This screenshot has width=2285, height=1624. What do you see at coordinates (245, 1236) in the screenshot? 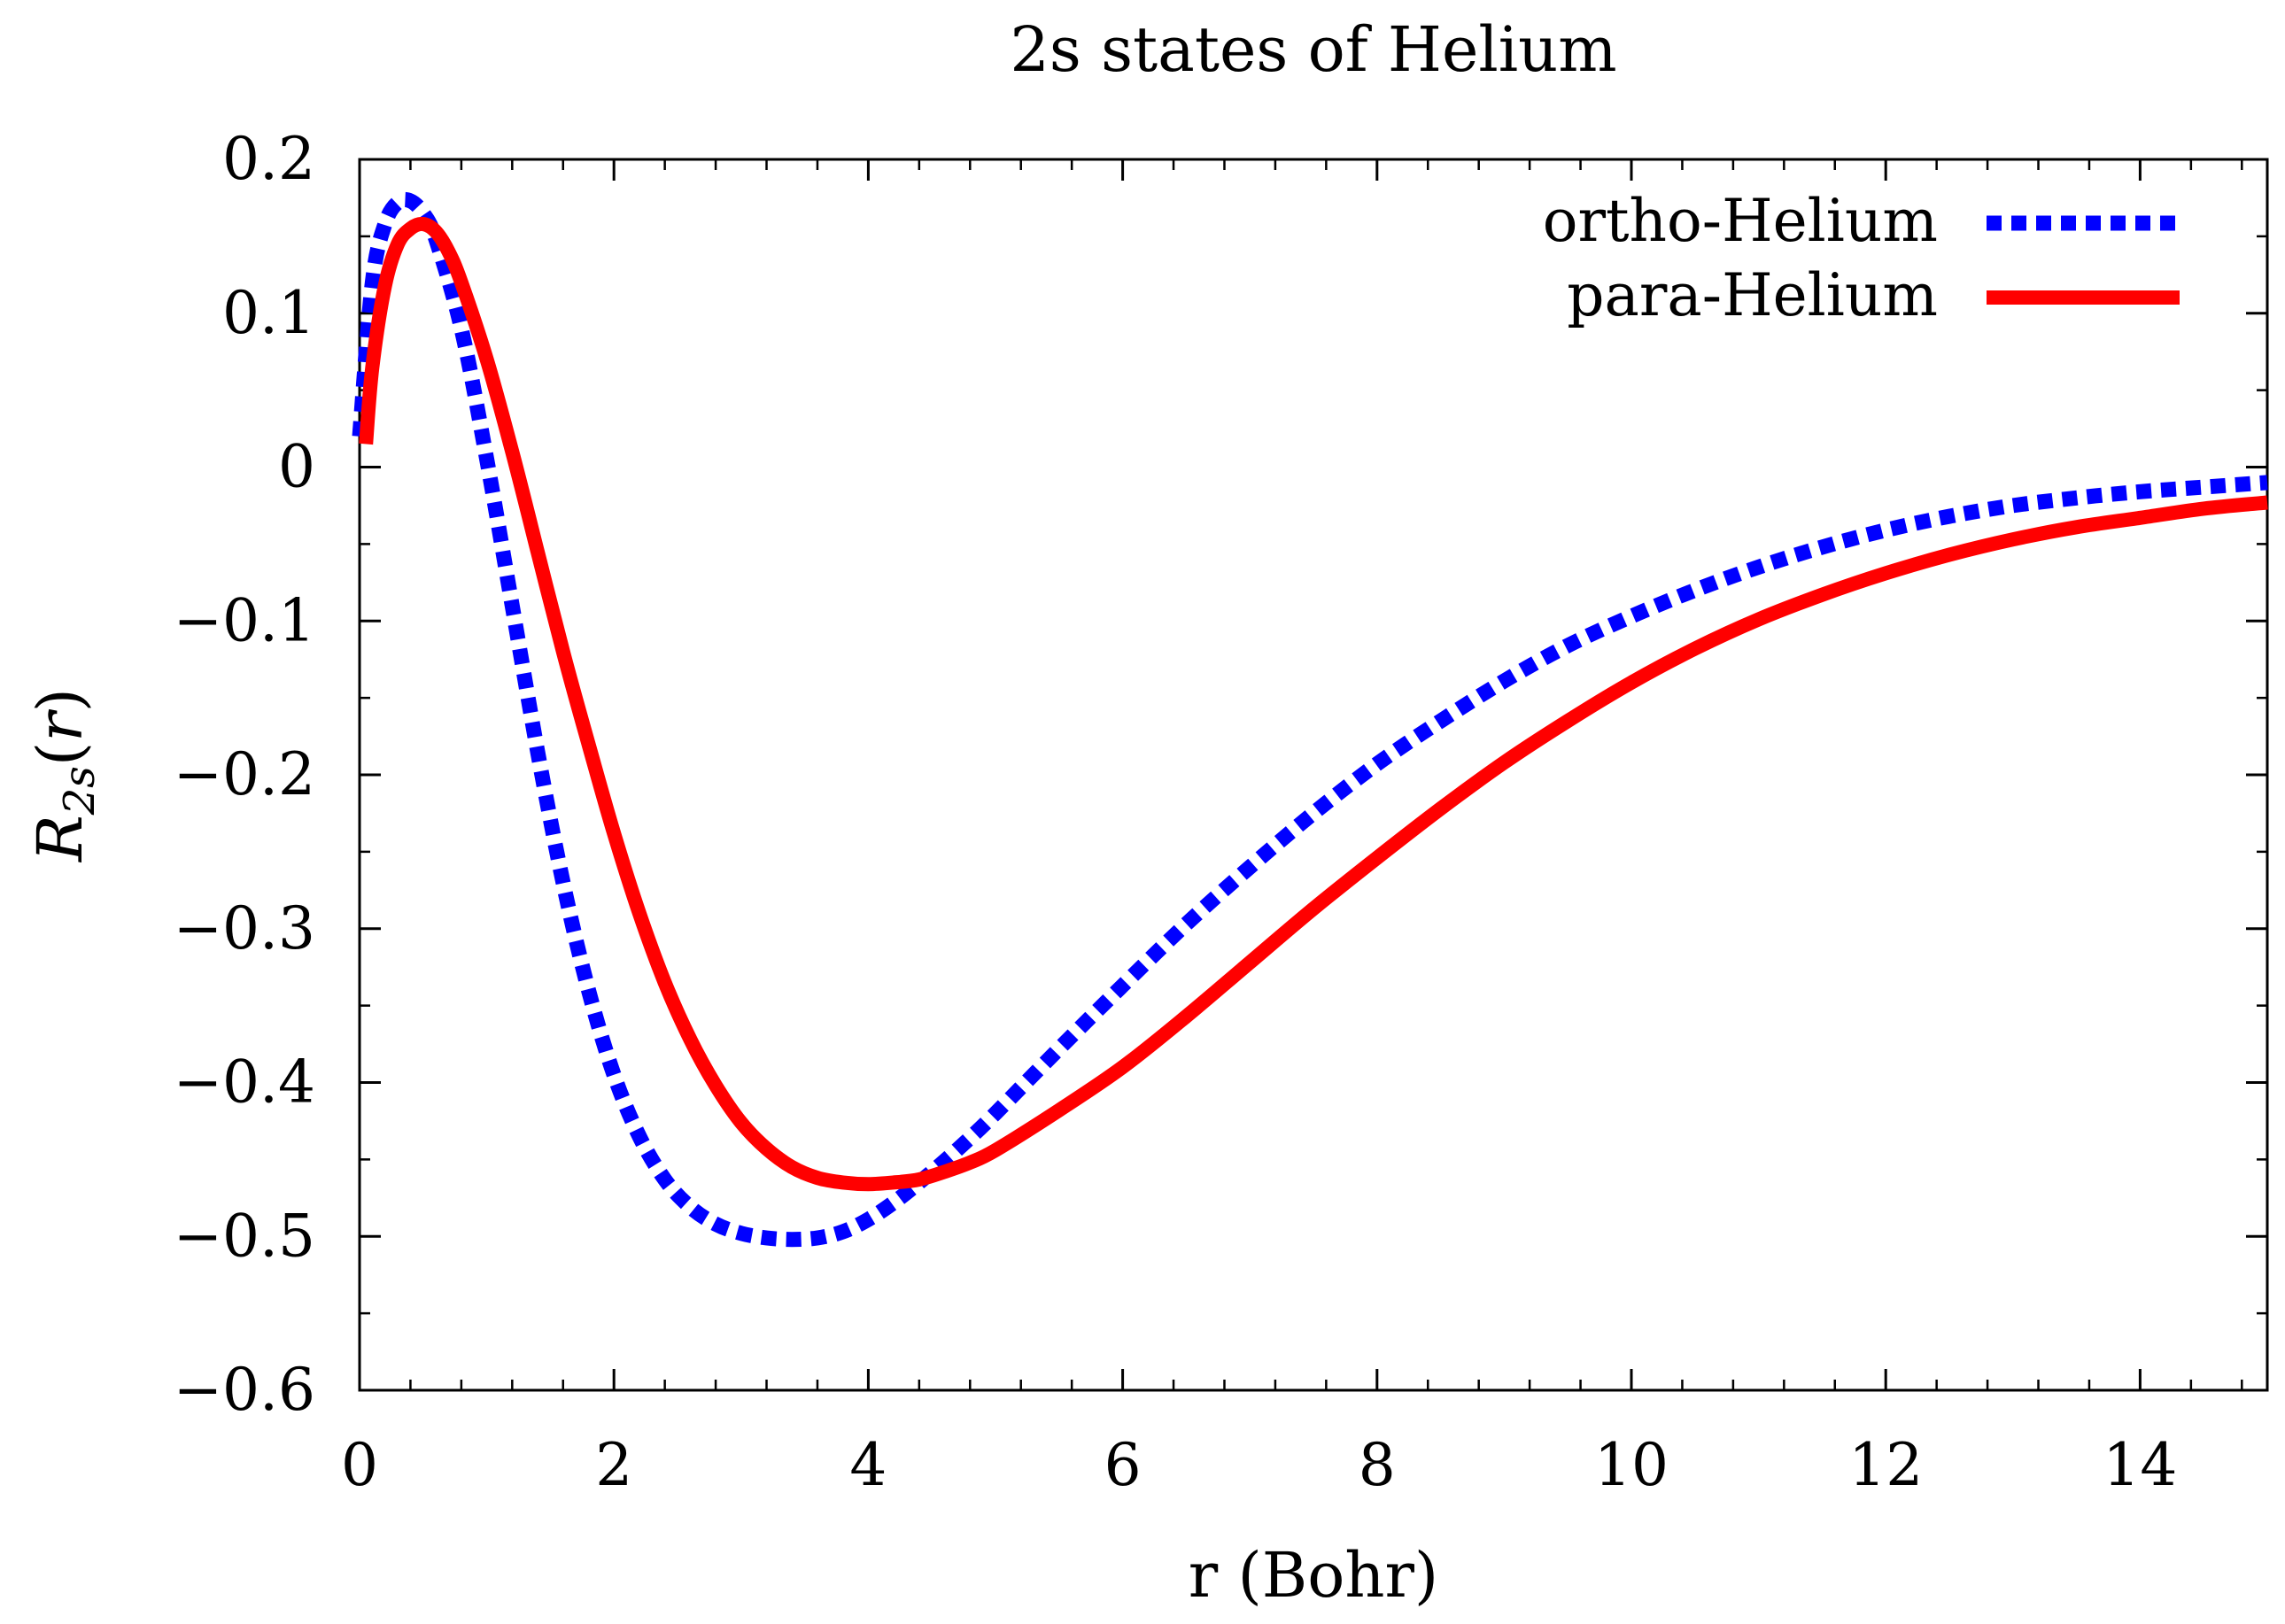
I see `y-tick-label: −0.5` at bounding box center [245, 1236].